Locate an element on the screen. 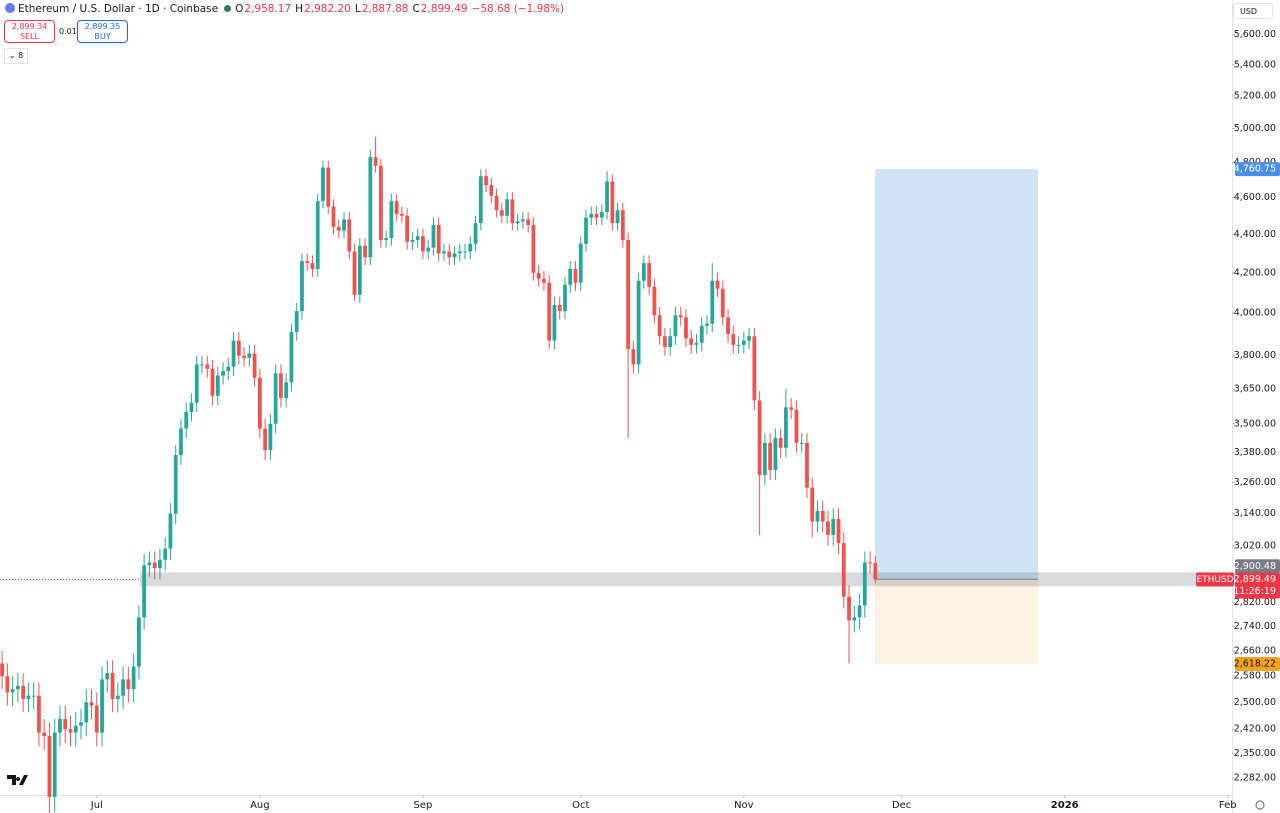  buy-button: 2,899.35 BUY is located at coordinates (102, 31).